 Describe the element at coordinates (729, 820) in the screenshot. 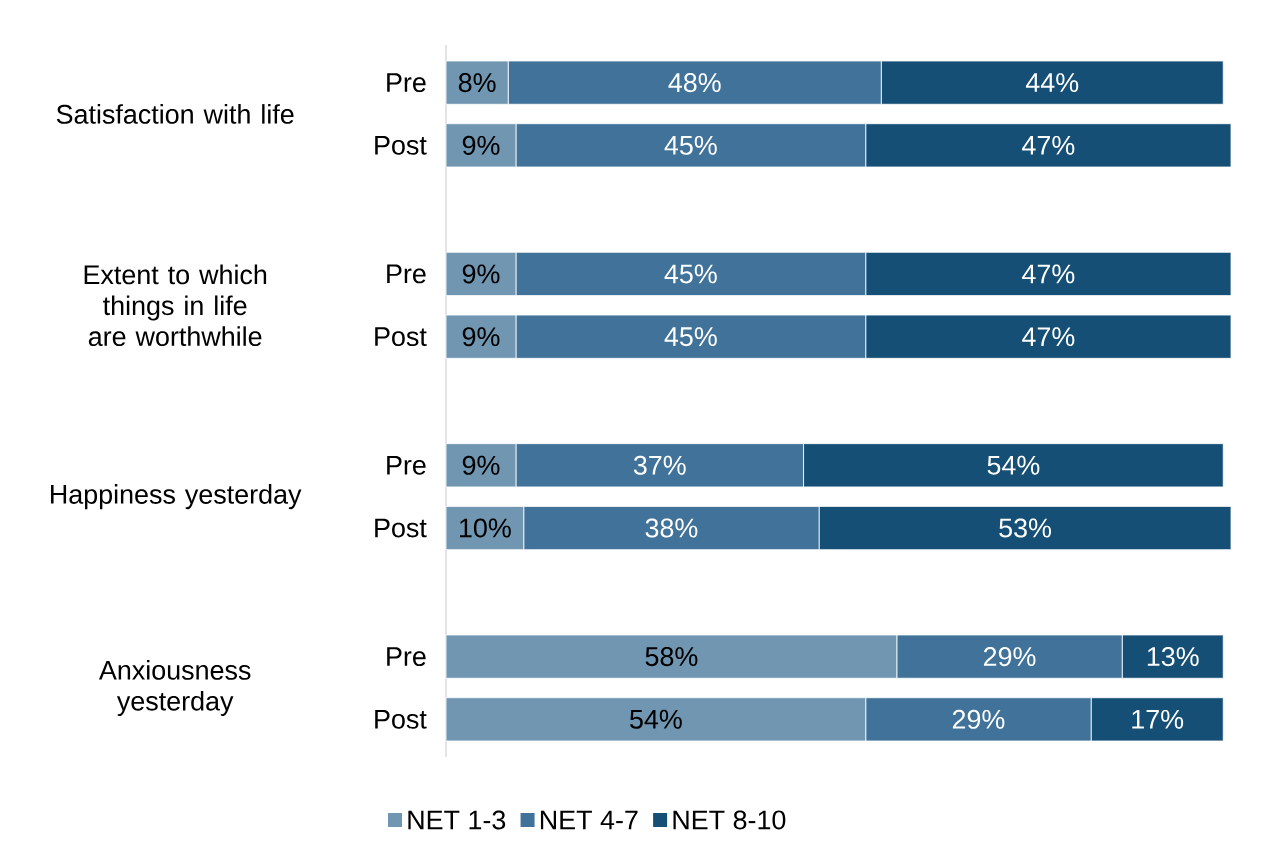

I see `legend-label: NET 8-10` at that location.